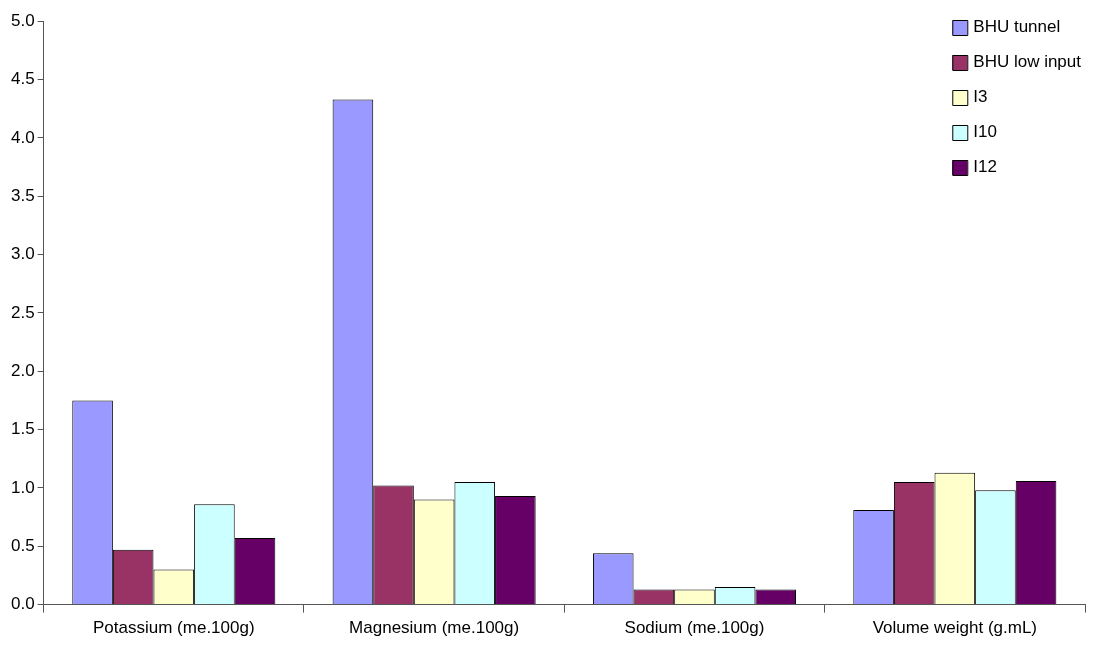  What do you see at coordinates (22, 370) in the screenshot?
I see `y-tick-label: 2.0` at bounding box center [22, 370].